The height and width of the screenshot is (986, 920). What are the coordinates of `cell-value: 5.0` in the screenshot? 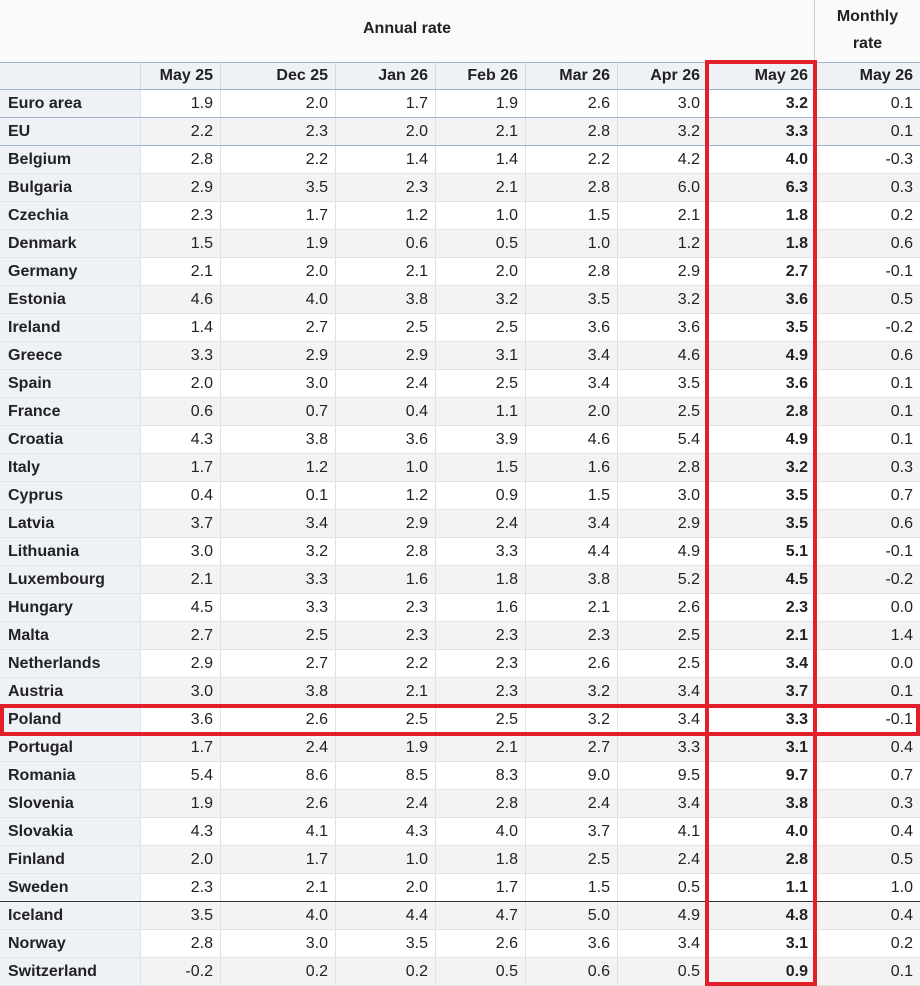 It's located at (571, 916).